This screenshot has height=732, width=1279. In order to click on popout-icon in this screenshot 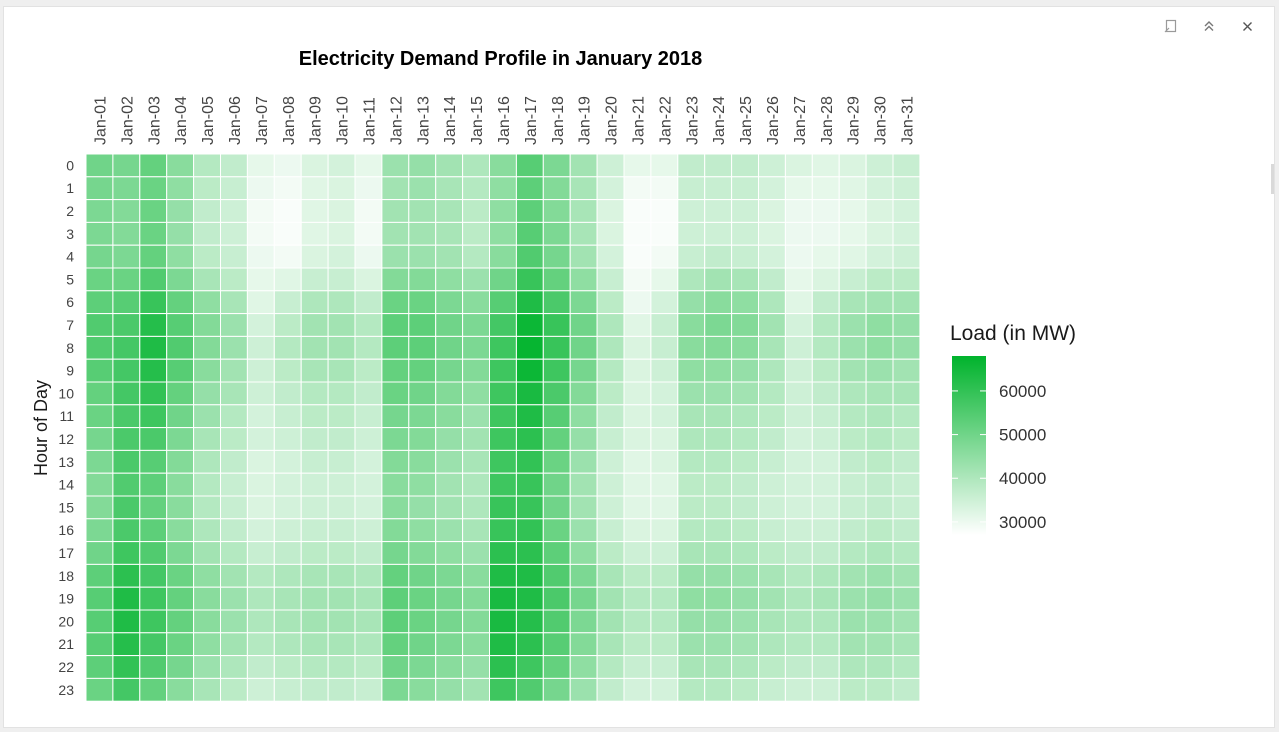, I will do `click(1171, 26)`.